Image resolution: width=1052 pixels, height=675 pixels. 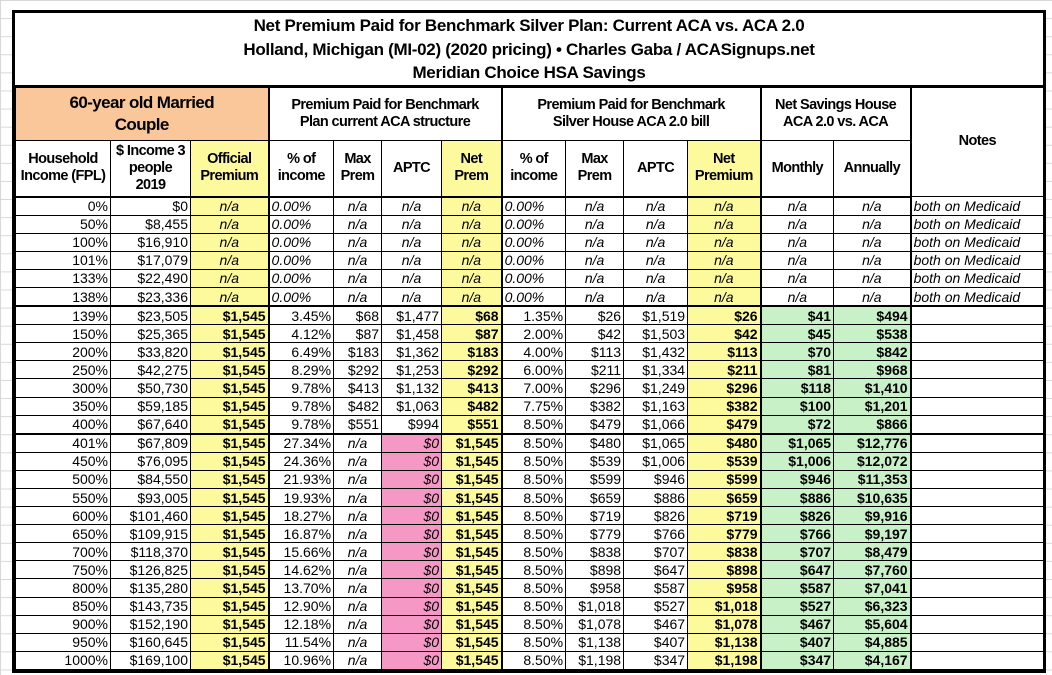 I want to click on column-header-household-income-fpl: Household Income (FPL), so click(x=63, y=168).